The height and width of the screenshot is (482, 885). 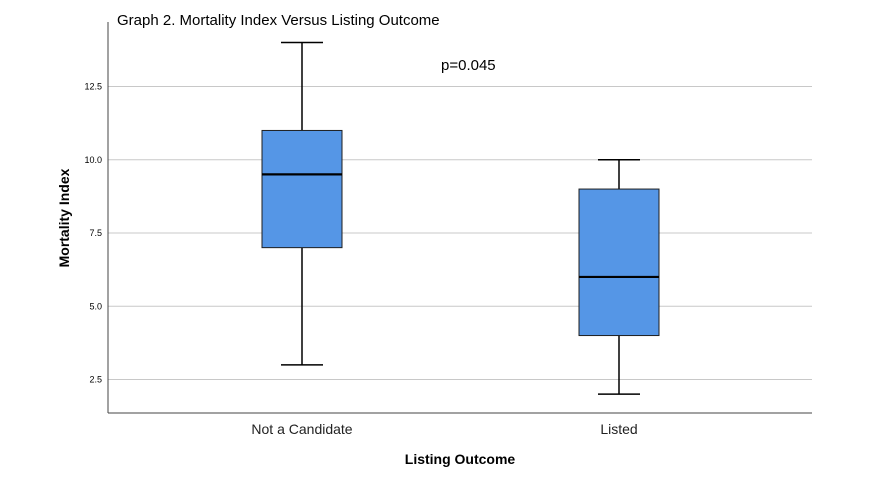 I want to click on x-category-label: Listed, so click(x=618, y=429).